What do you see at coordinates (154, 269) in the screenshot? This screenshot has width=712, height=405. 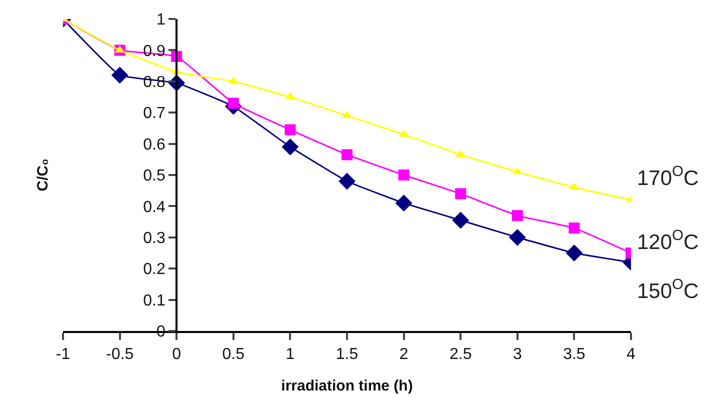 I see `y-tick-label: 0.2` at bounding box center [154, 269].